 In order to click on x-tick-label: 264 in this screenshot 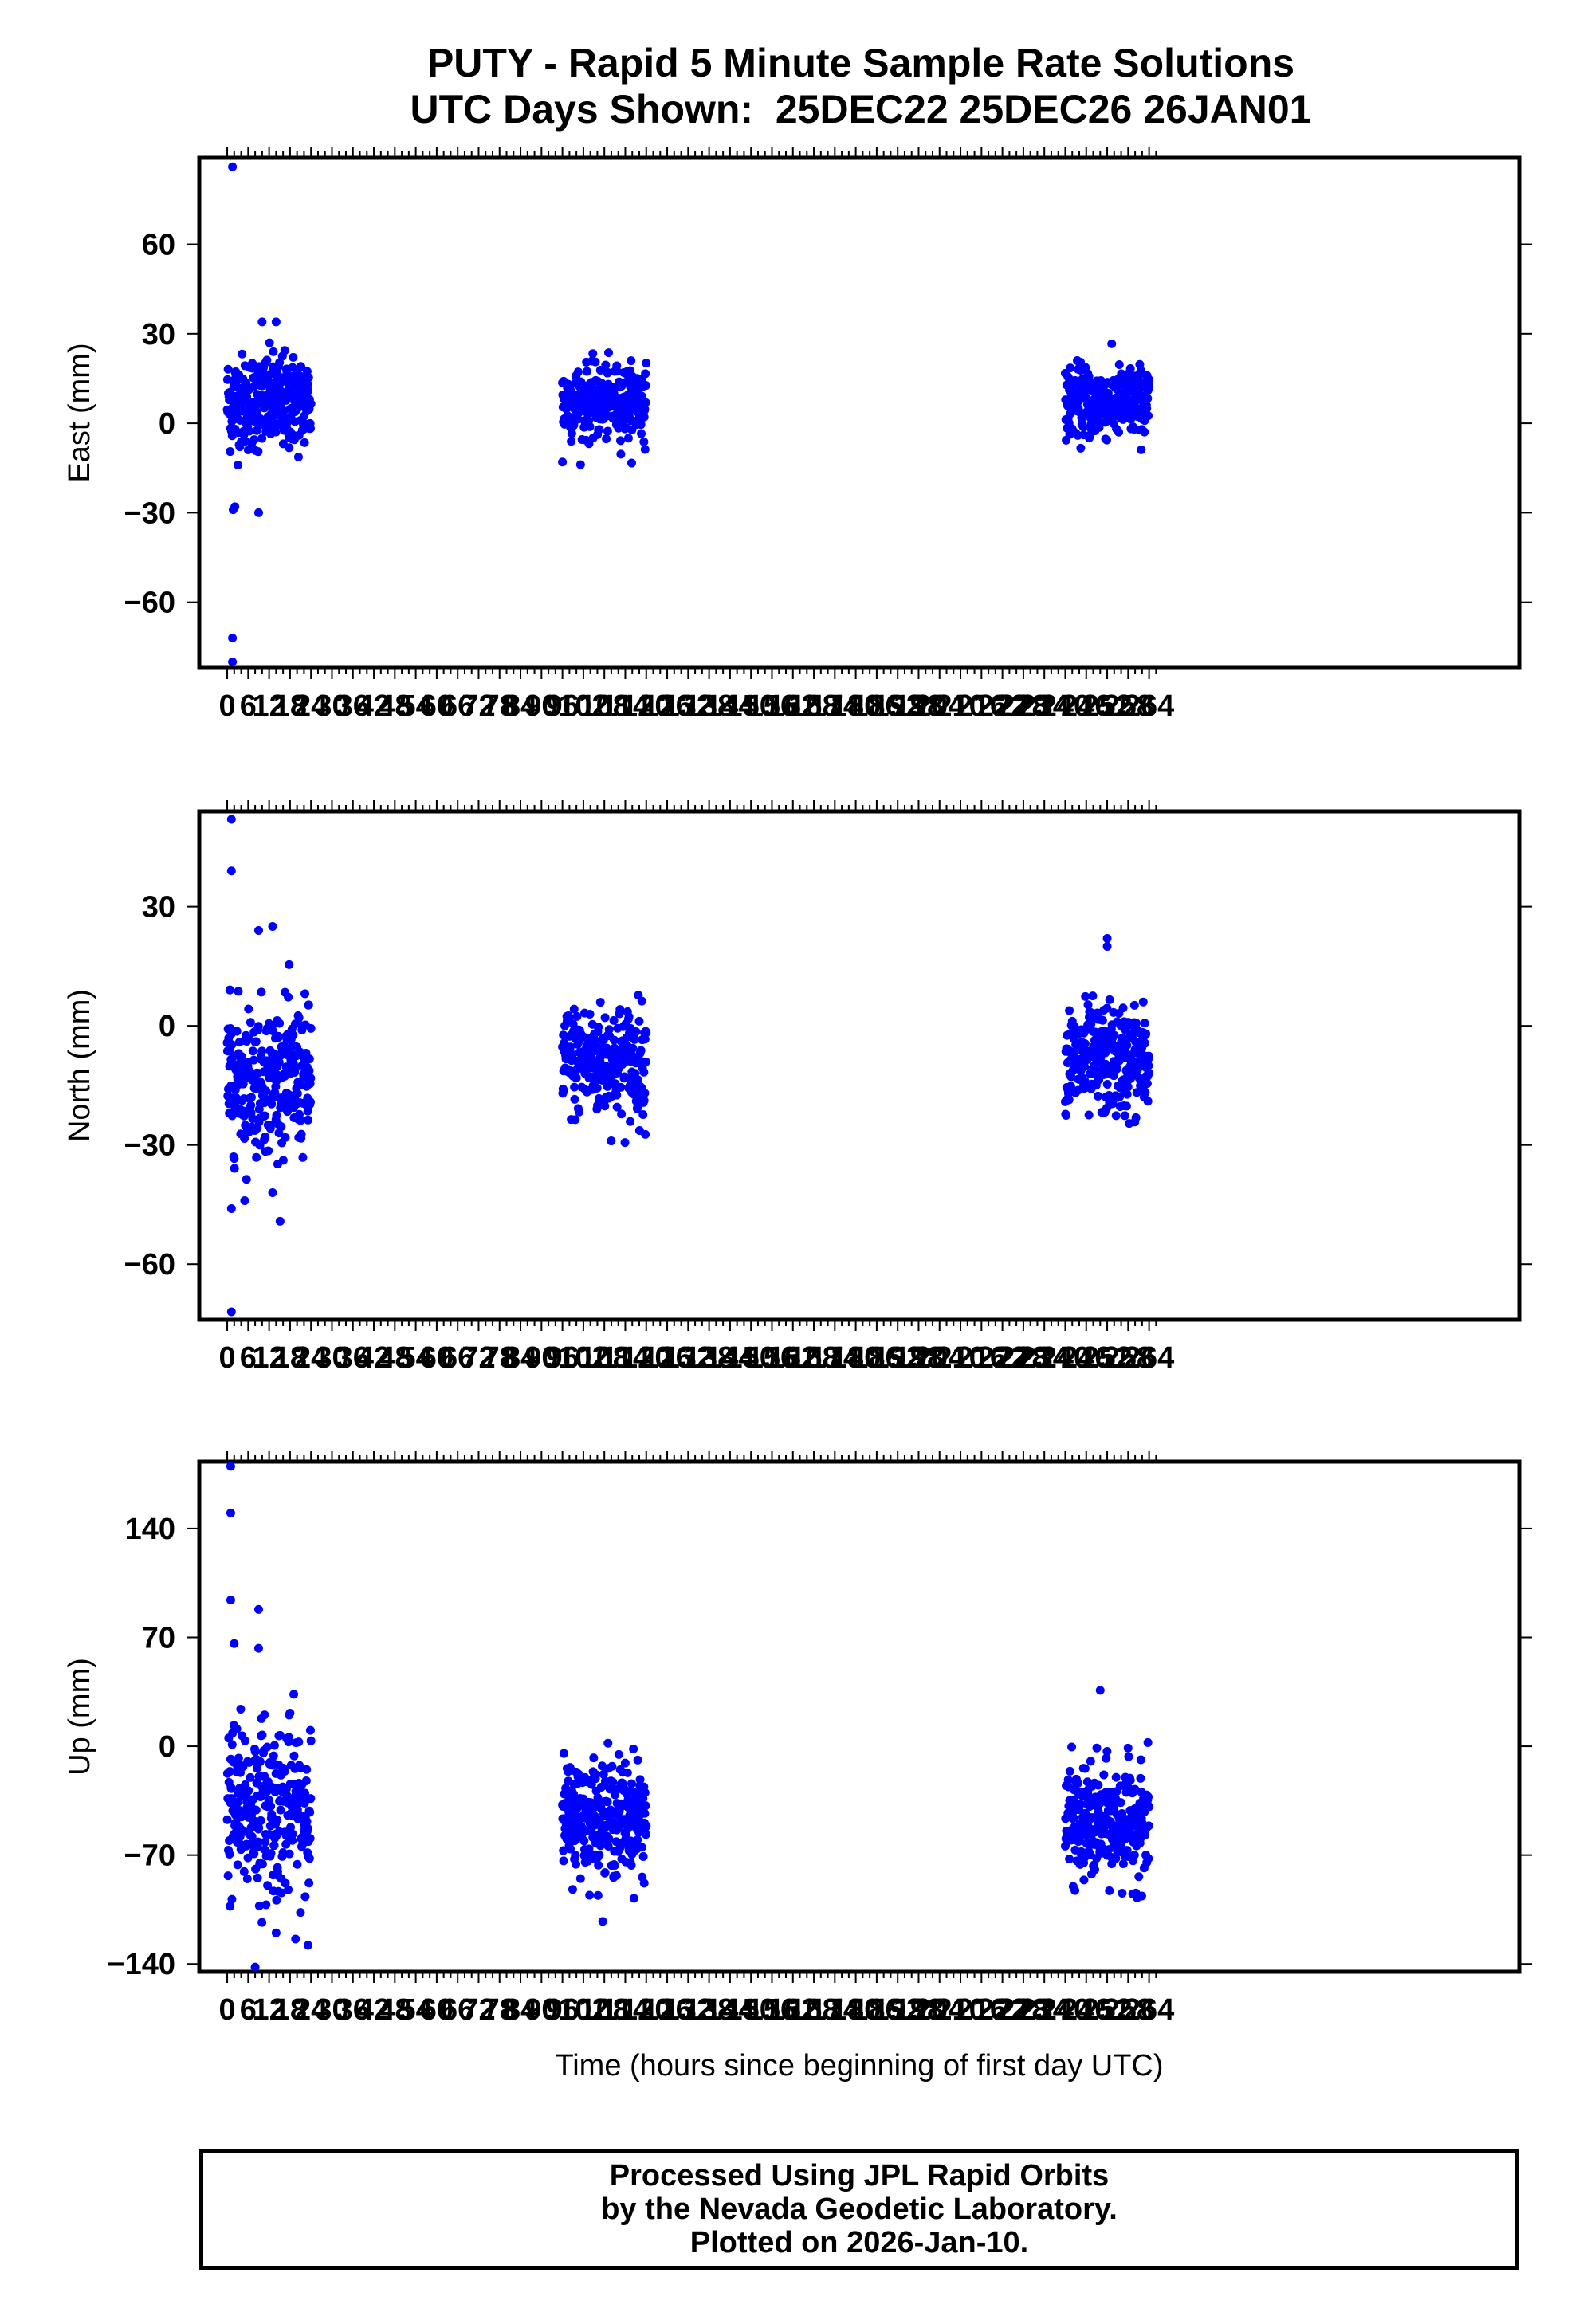, I will do `click(1149, 706)`.